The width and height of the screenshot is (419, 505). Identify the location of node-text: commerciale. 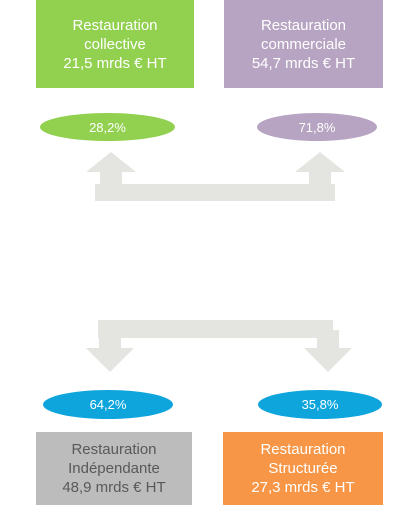
(303, 44).